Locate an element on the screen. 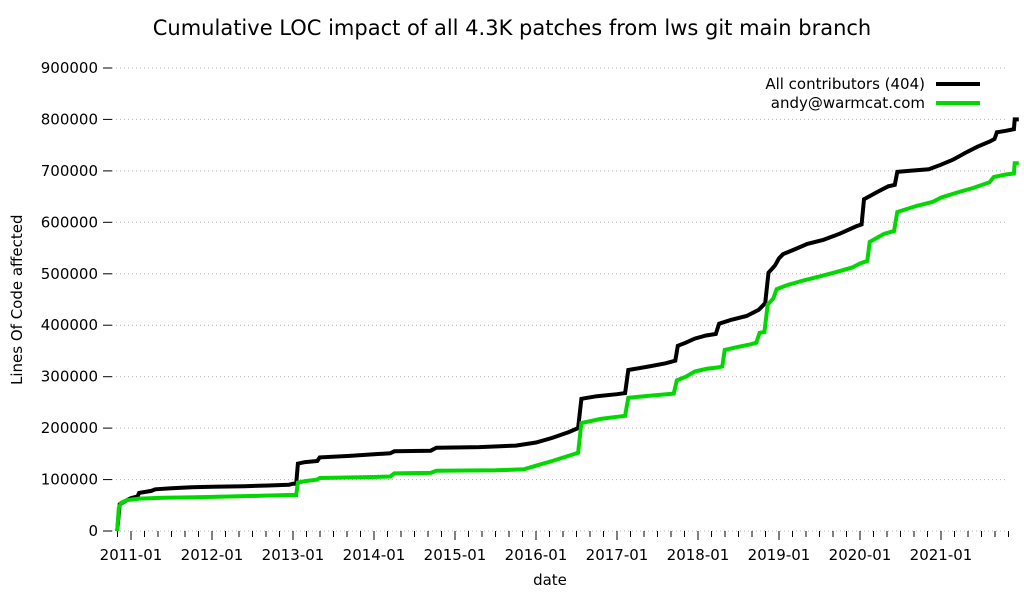  x-axis-label: date is located at coordinates (550, 580).